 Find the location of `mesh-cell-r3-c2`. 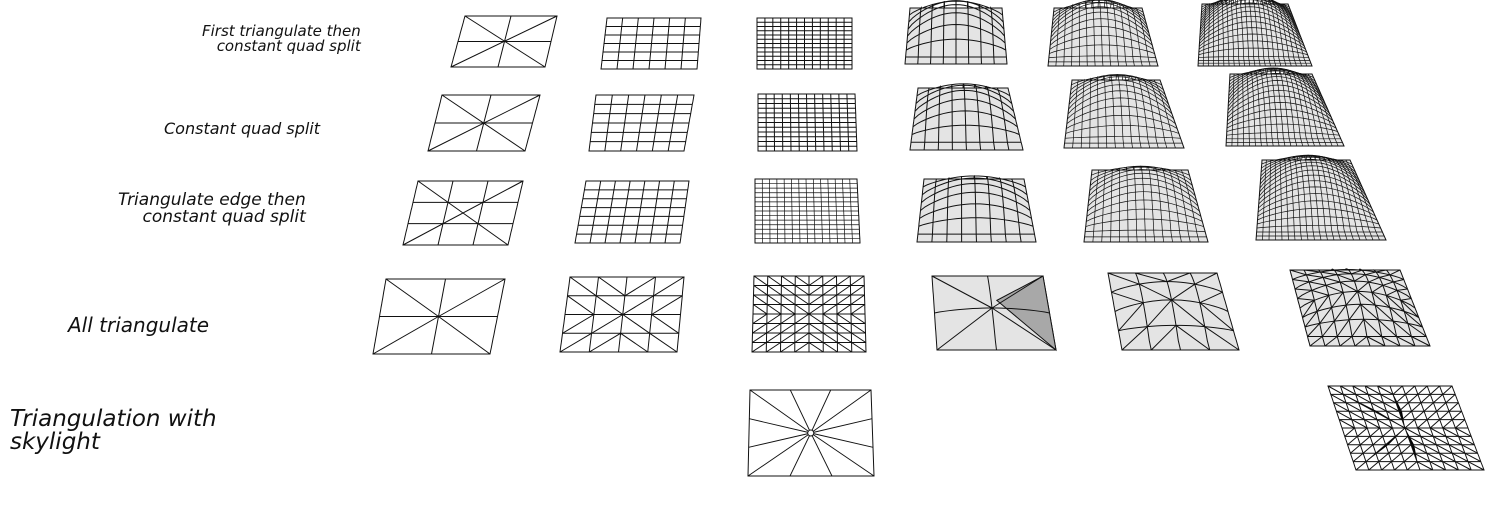

mesh-cell-r3-c2 is located at coordinates (809, 314).